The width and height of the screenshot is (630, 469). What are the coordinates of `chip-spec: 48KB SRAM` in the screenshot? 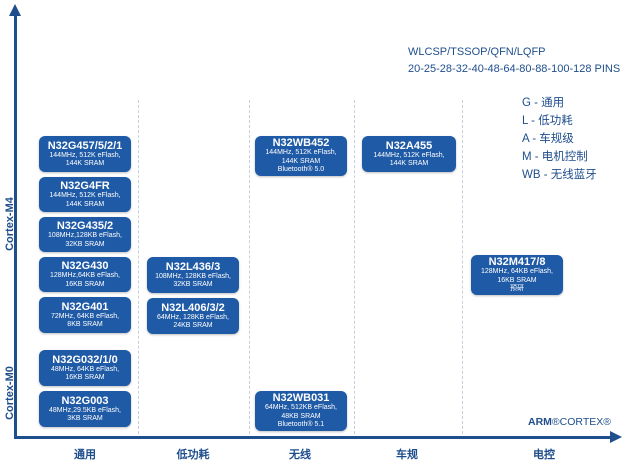 It's located at (301, 416).